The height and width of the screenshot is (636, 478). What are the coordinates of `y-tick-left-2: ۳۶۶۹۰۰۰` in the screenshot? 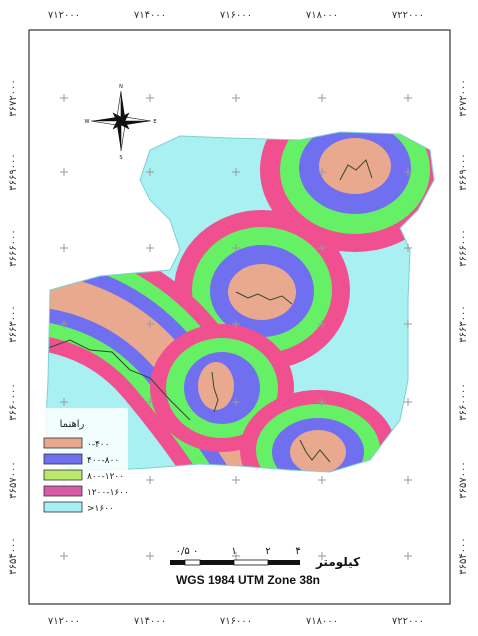 It's located at (13, 172).